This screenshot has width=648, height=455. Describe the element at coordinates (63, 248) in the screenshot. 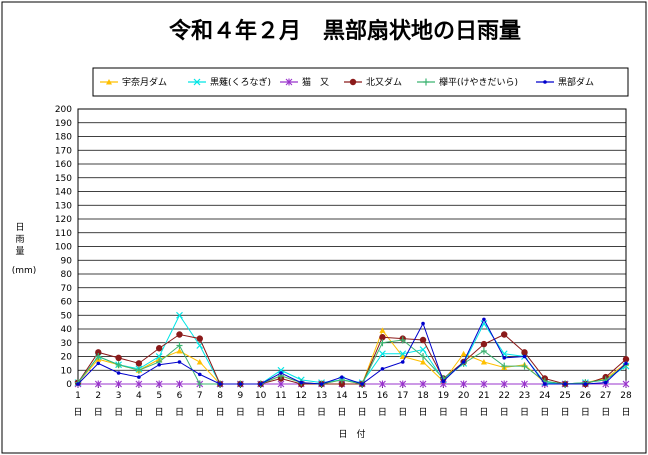

I see `y-tick-label: 100` at that location.